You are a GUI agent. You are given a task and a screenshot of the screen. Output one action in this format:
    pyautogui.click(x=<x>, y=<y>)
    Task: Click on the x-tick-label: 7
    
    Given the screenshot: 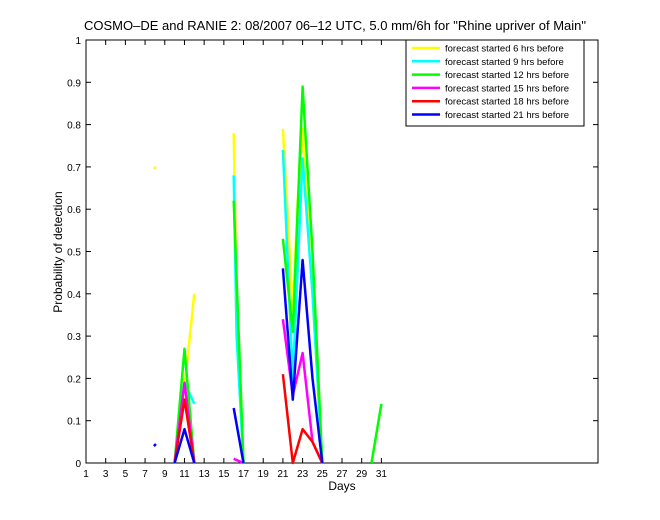 What is the action you would take?
    pyautogui.click(x=145, y=474)
    